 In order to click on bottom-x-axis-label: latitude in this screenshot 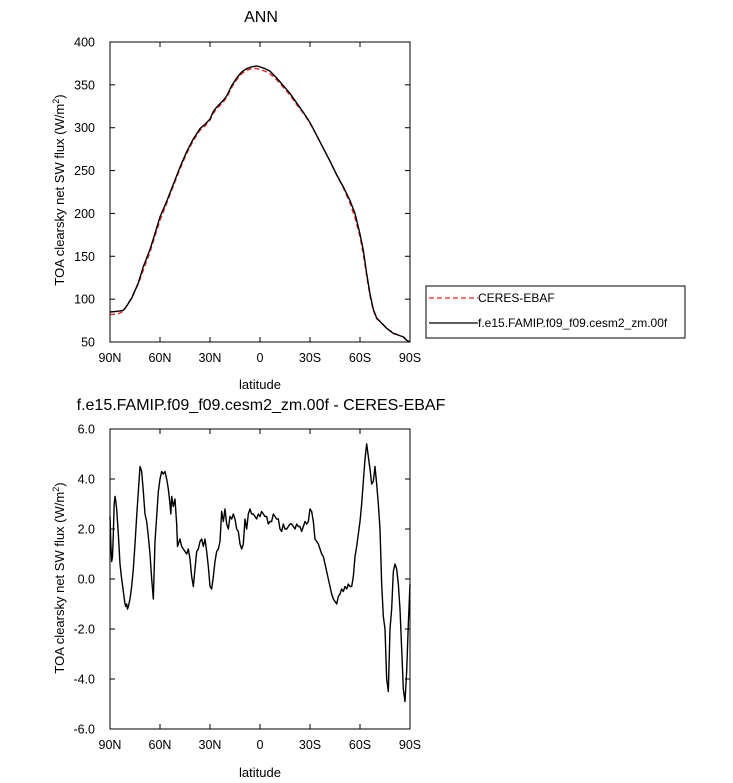, I will do `click(260, 772)`.